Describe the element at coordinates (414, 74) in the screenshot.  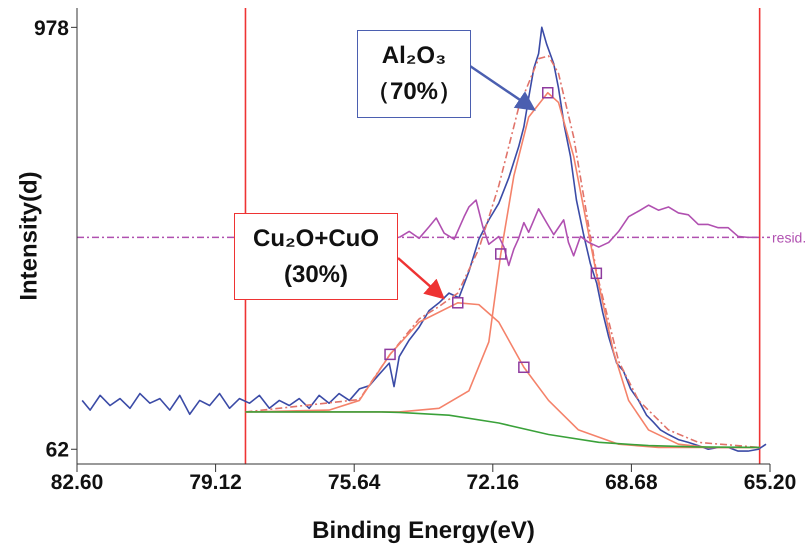
I see `annotation: Al₂O₃ （70%）` at that location.